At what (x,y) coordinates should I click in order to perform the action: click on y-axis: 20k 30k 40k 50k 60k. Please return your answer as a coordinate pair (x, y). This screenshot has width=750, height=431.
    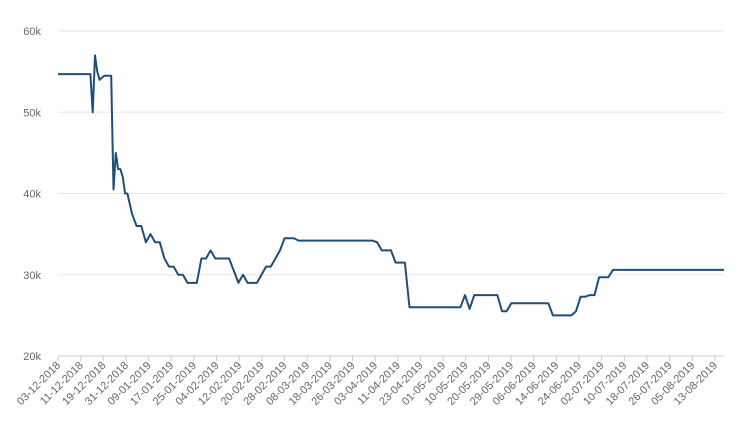
    Looking at the image, I should click on (32, 194).